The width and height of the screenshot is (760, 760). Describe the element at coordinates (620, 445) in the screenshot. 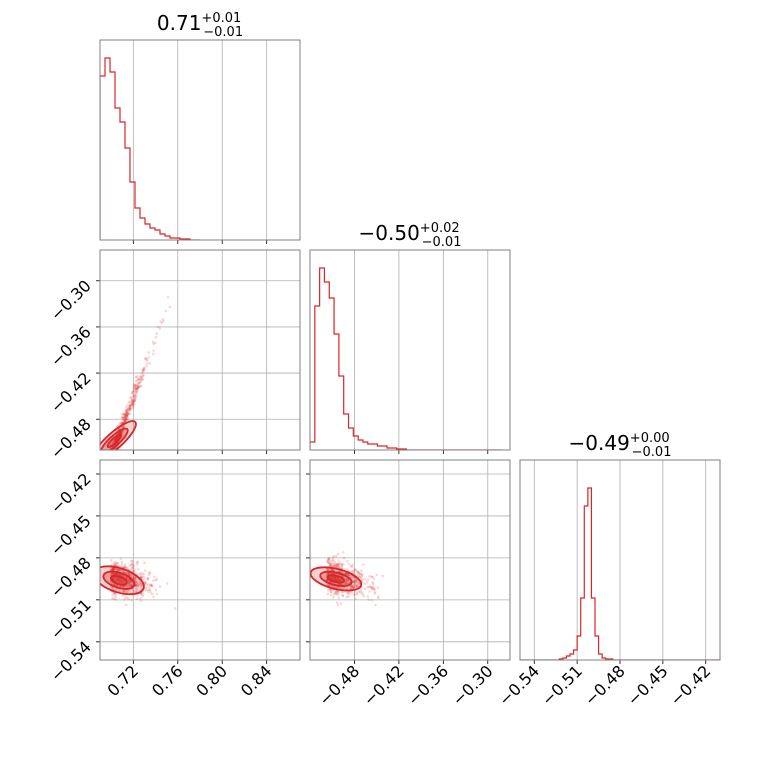

I see `hist_3-title: −0.49+0.00 −0.01` at that location.